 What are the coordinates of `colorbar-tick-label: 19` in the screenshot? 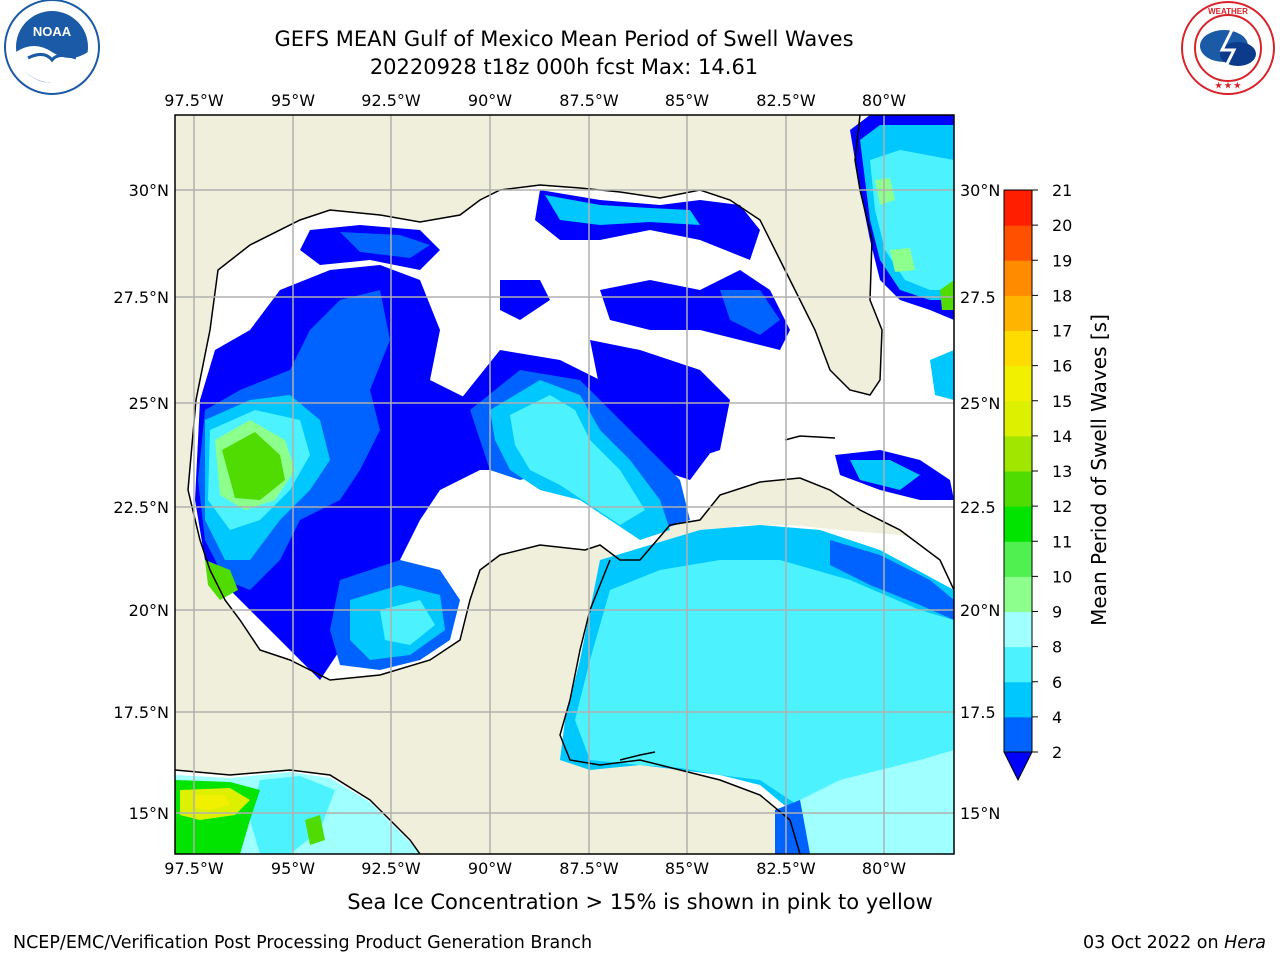 It's located at (1062, 260).